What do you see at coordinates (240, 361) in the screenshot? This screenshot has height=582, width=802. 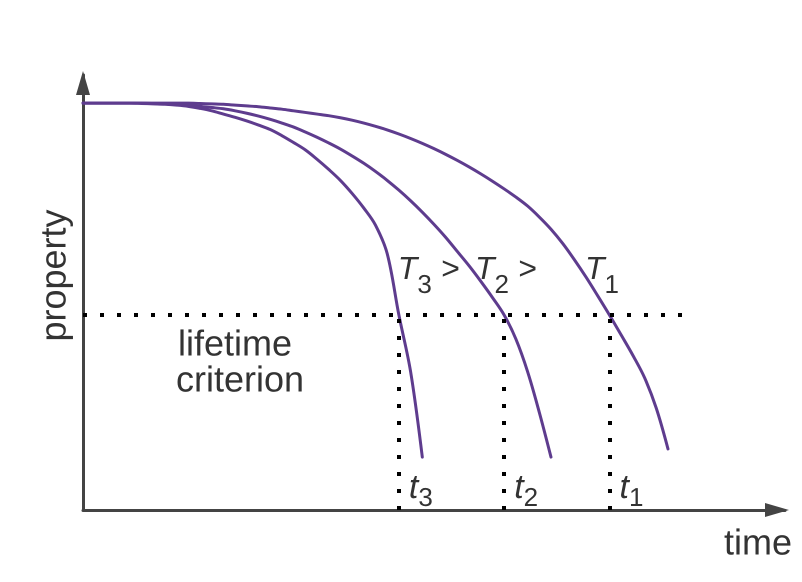 I see `ref-line-label: lifetime criterion` at bounding box center [240, 361].